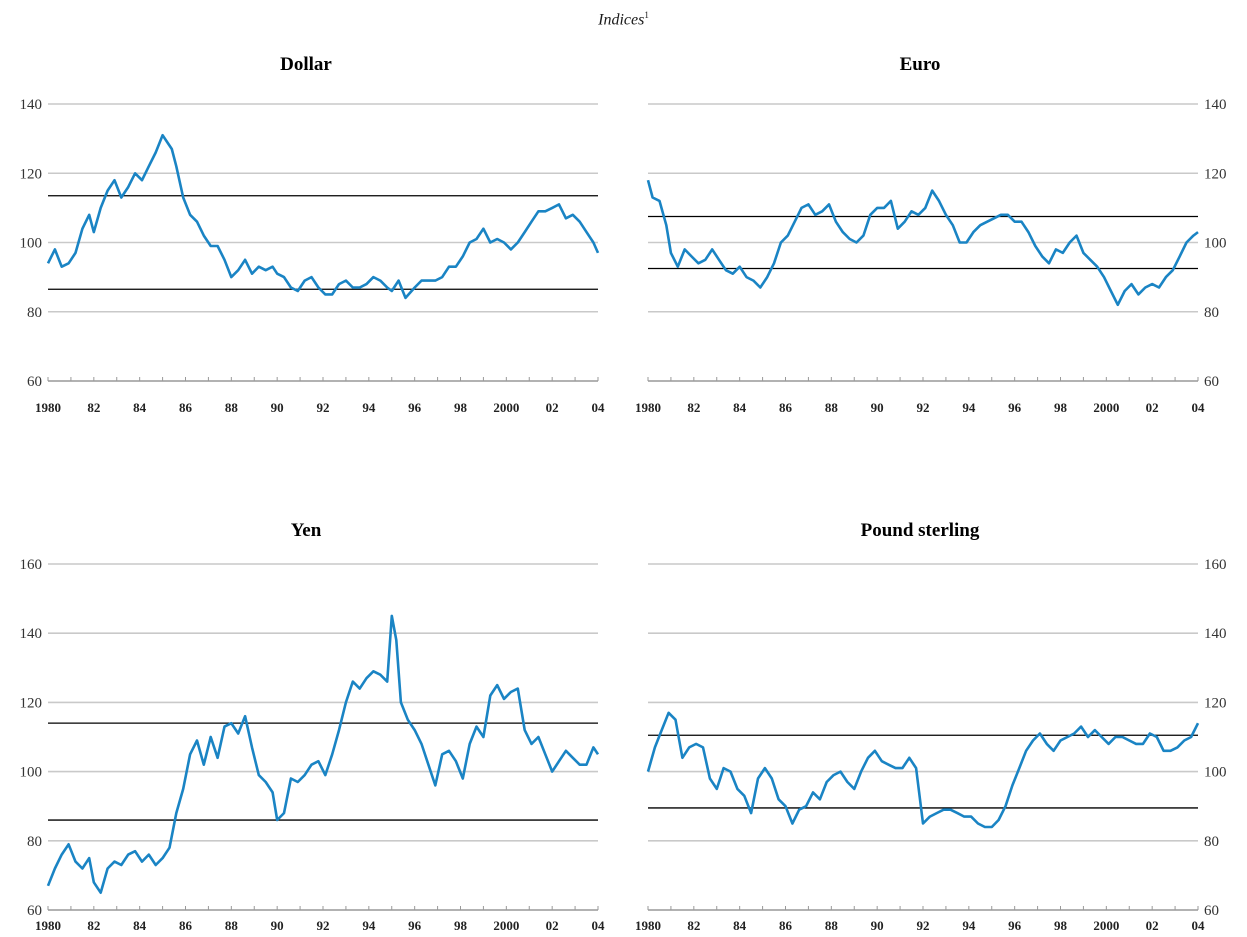 This screenshot has width=1247, height=937. What do you see at coordinates (1015, 925) in the screenshot?
I see `pound-sterling-xtick-label-96: 96` at bounding box center [1015, 925].